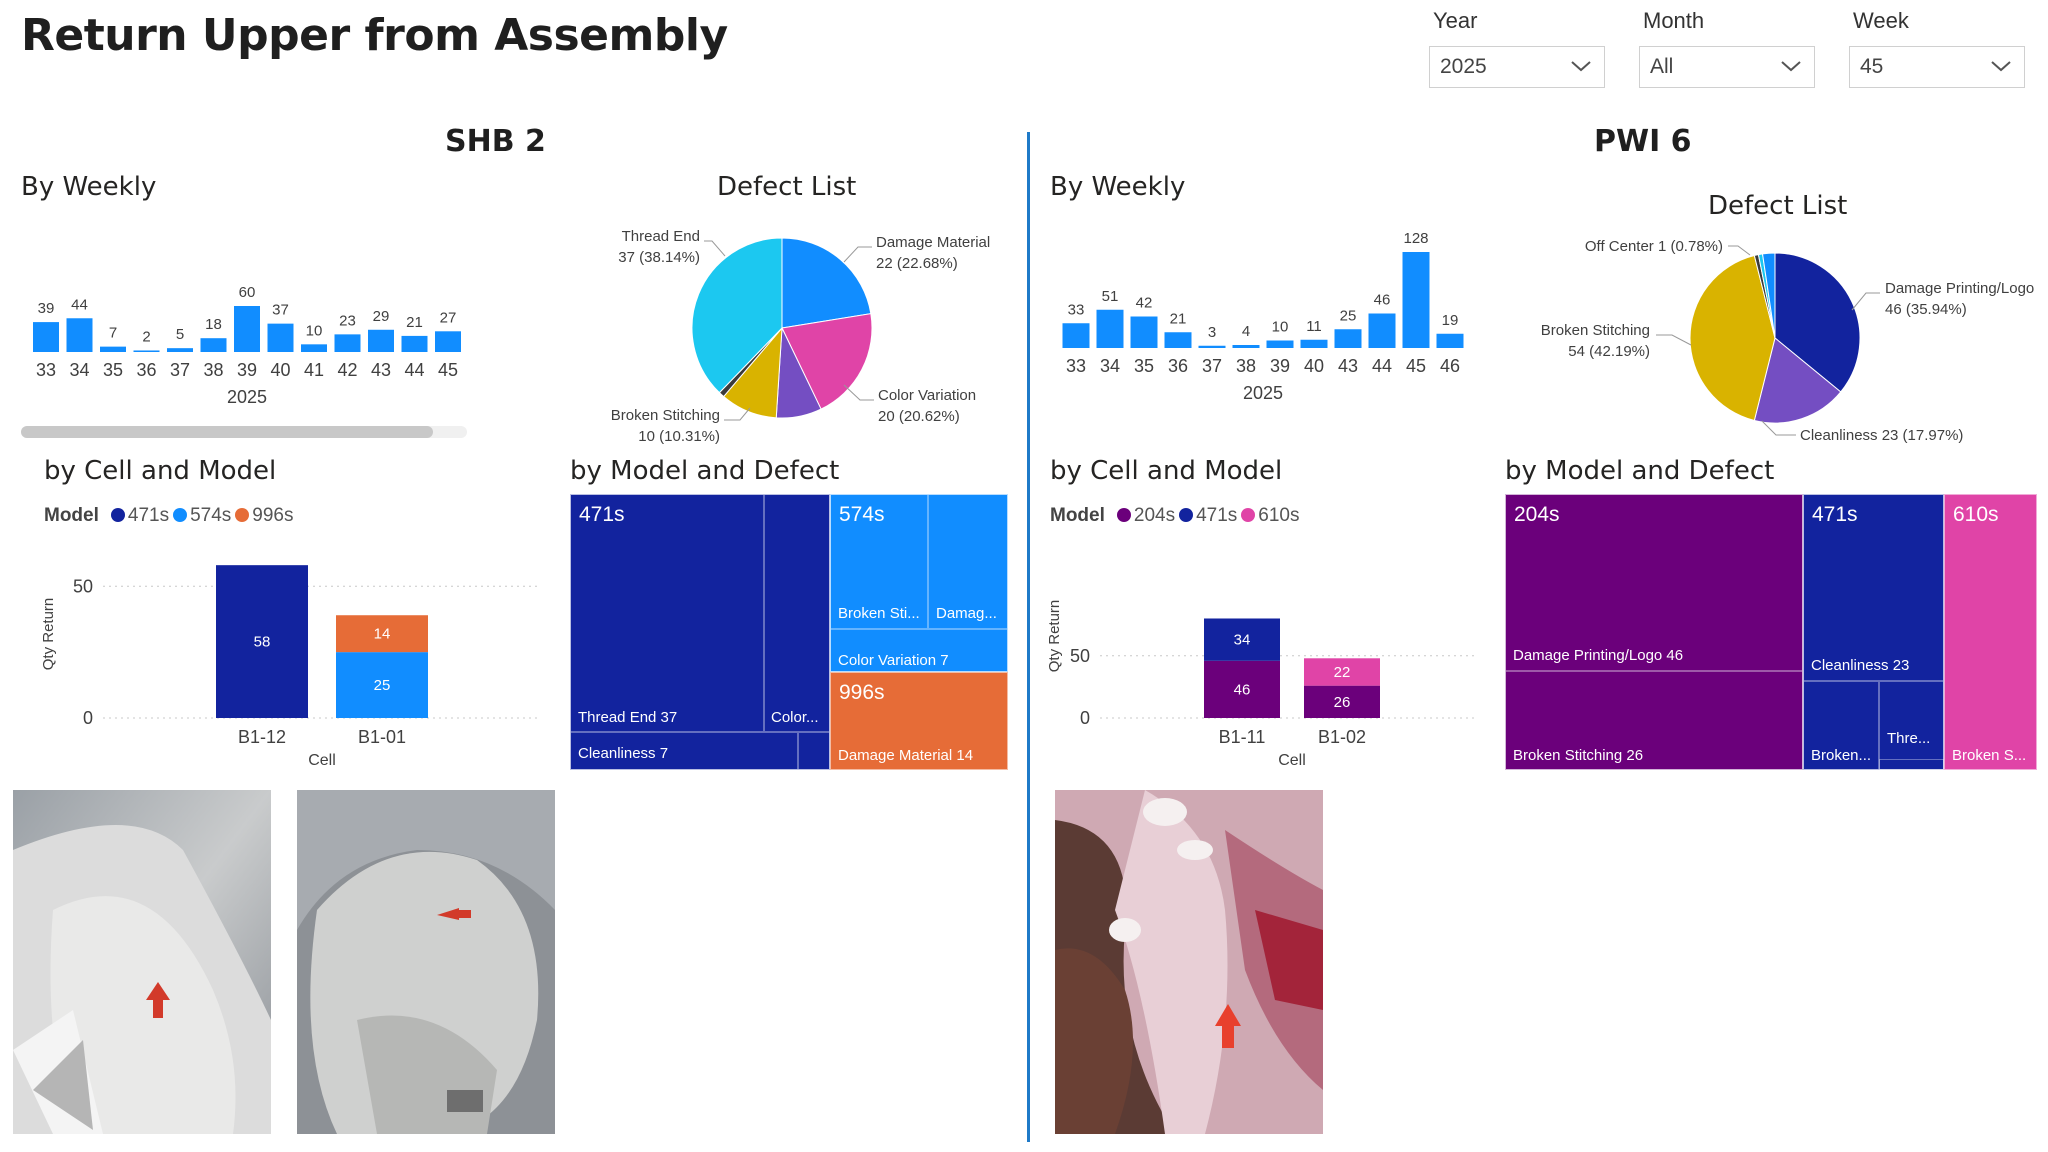 Image resolution: width=2048 pixels, height=1152 pixels. Describe the element at coordinates (1118, 187) in the screenshot. I see `weekly-chart-title-pwi6: By Weekly` at that location.